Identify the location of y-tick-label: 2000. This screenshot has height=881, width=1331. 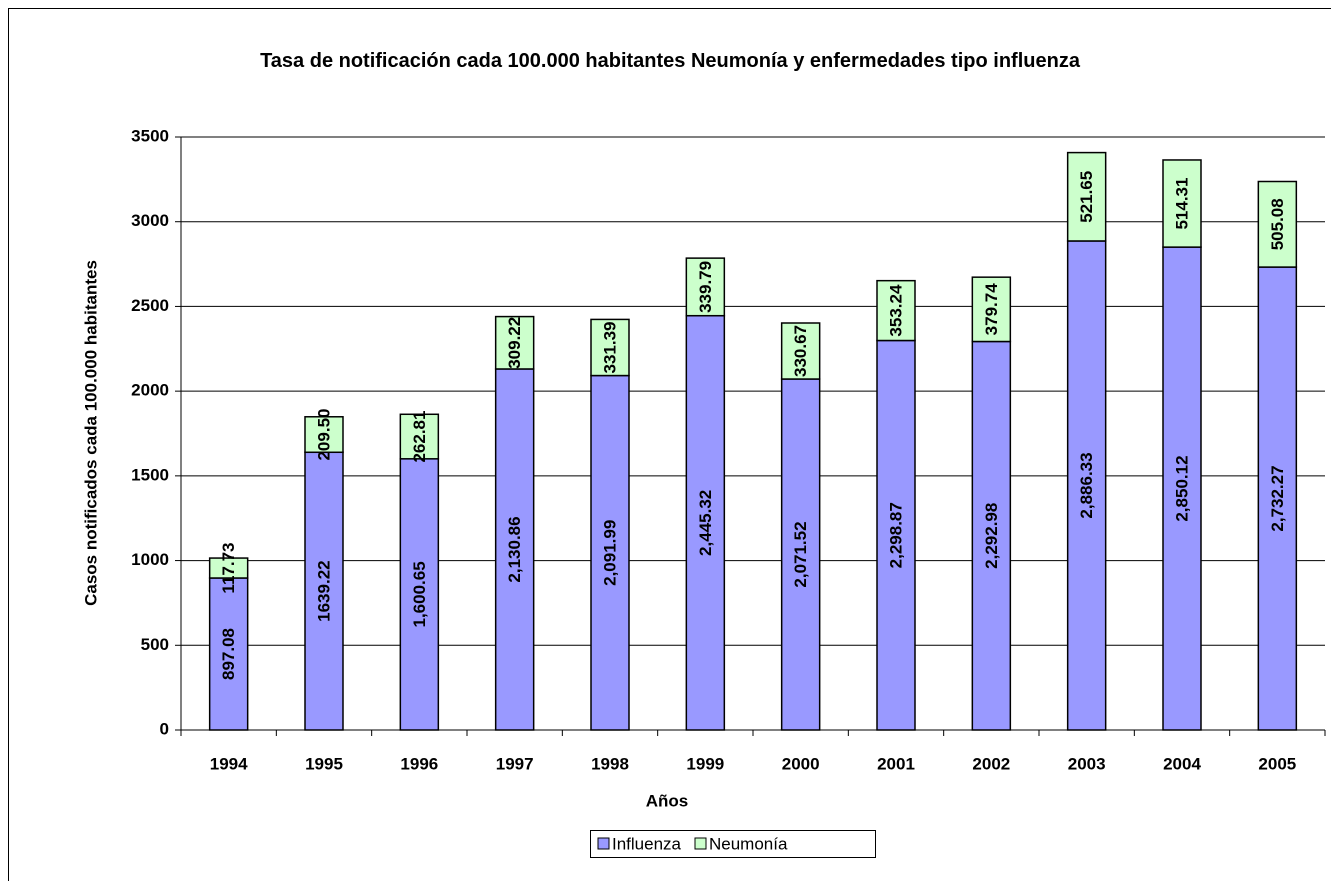
(150, 390).